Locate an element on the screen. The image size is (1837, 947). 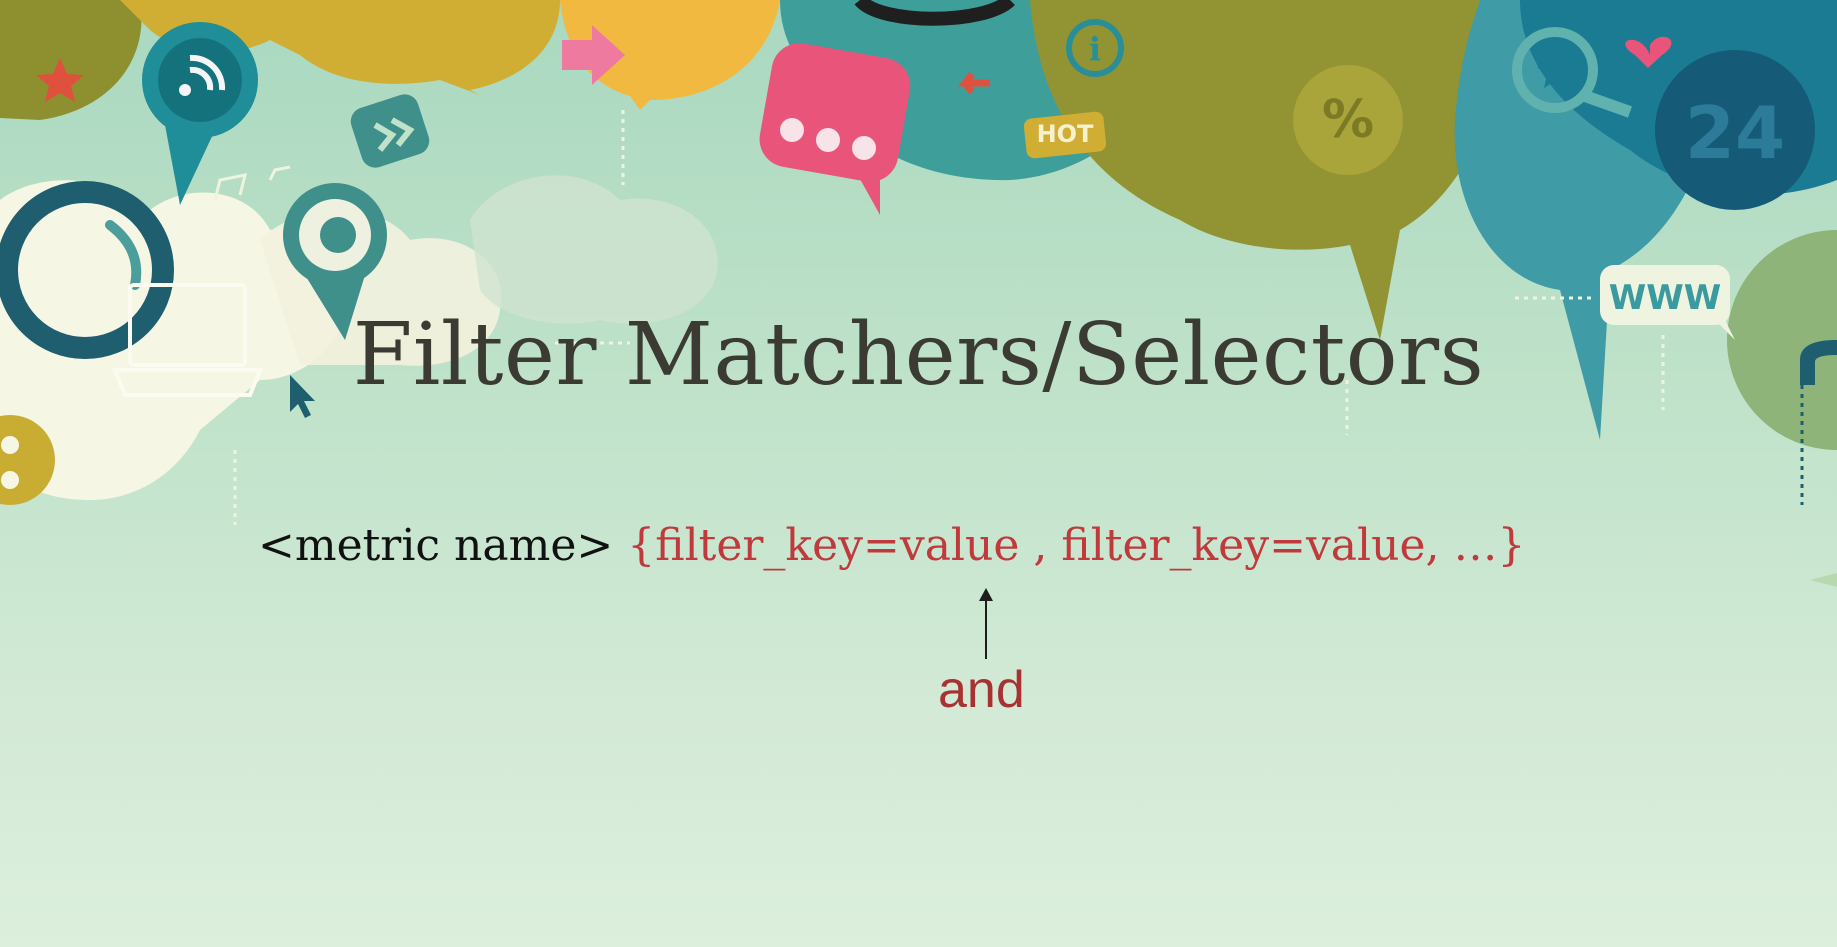
bird-shape is located at coordinates (338, 235).